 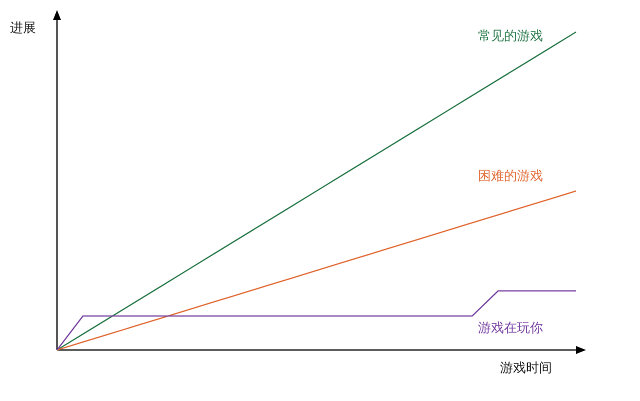 What do you see at coordinates (510, 328) in the screenshot?
I see `series-label: 游戏在玩你` at bounding box center [510, 328].